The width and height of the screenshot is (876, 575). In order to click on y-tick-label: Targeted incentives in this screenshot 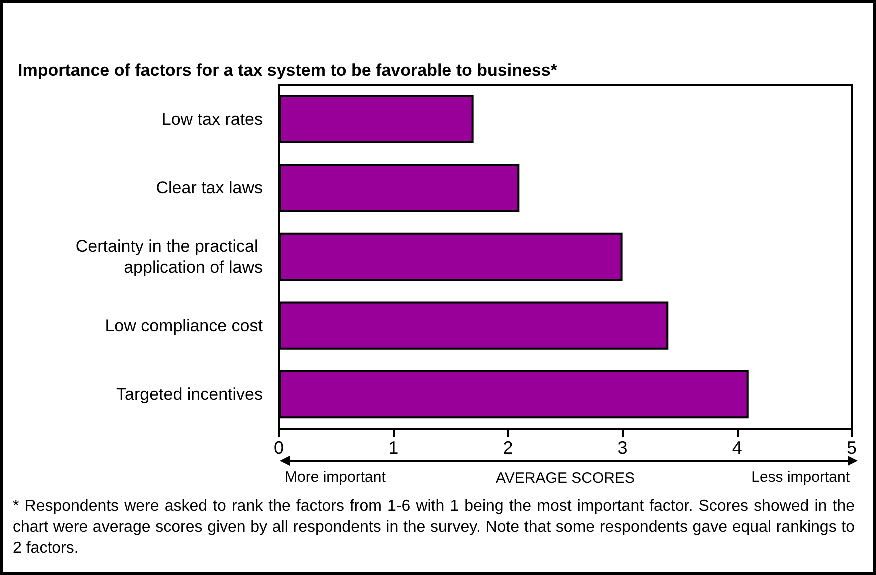, I will do `click(189, 394)`.